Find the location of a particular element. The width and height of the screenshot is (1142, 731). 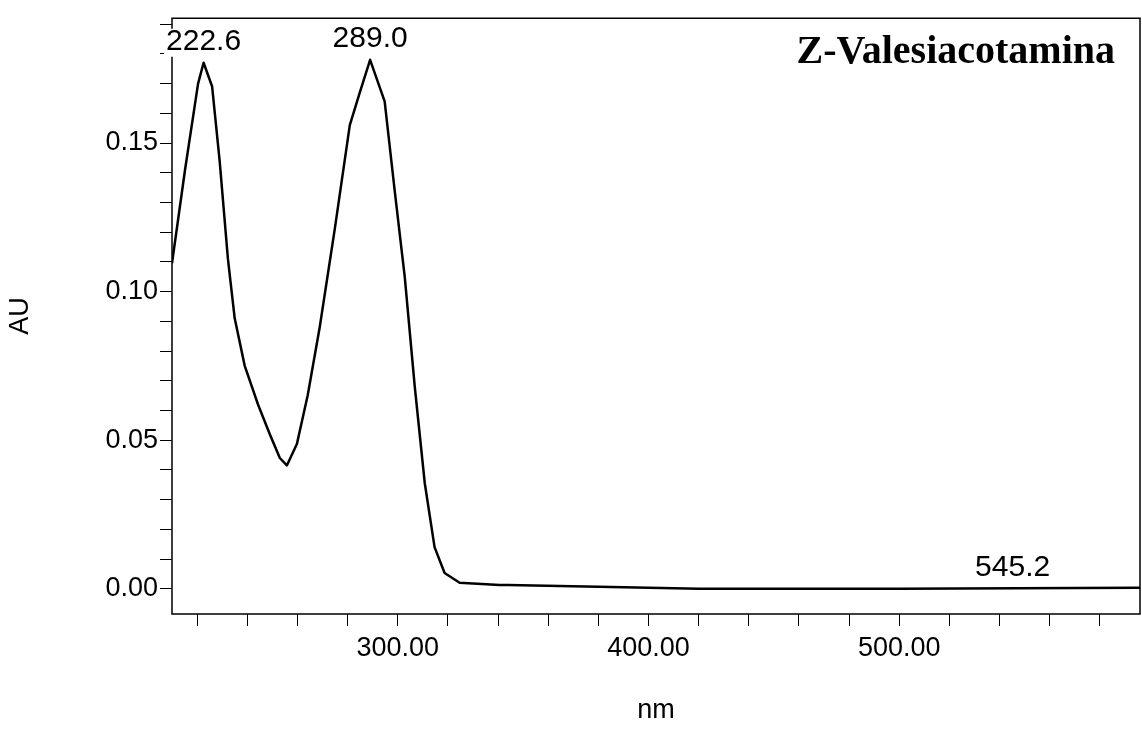

y-tick-label: 0.00 is located at coordinates (131, 587).